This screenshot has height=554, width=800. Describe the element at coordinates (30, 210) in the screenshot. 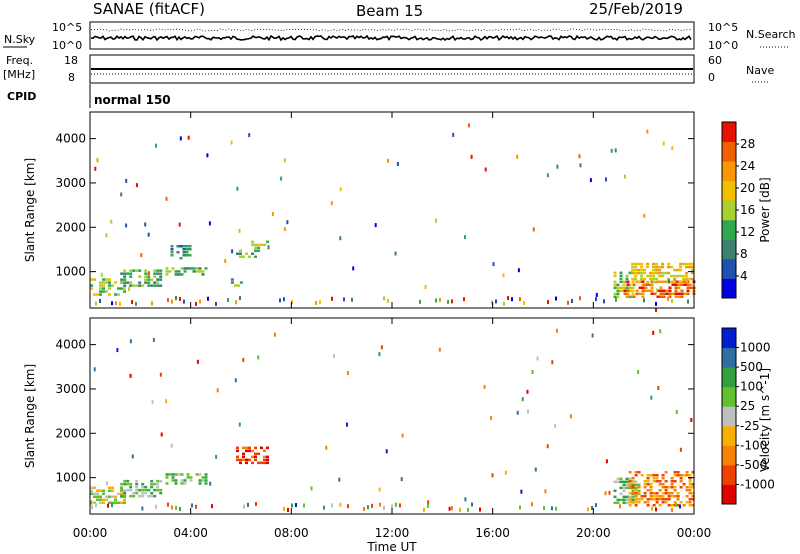

I see `power-ylabel: Slant Range [km]` at that location.